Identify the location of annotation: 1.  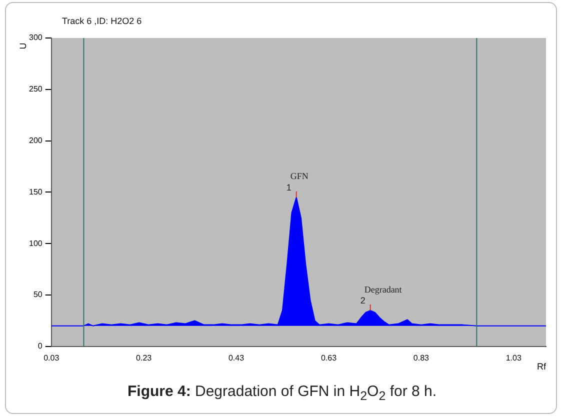
(289, 187).